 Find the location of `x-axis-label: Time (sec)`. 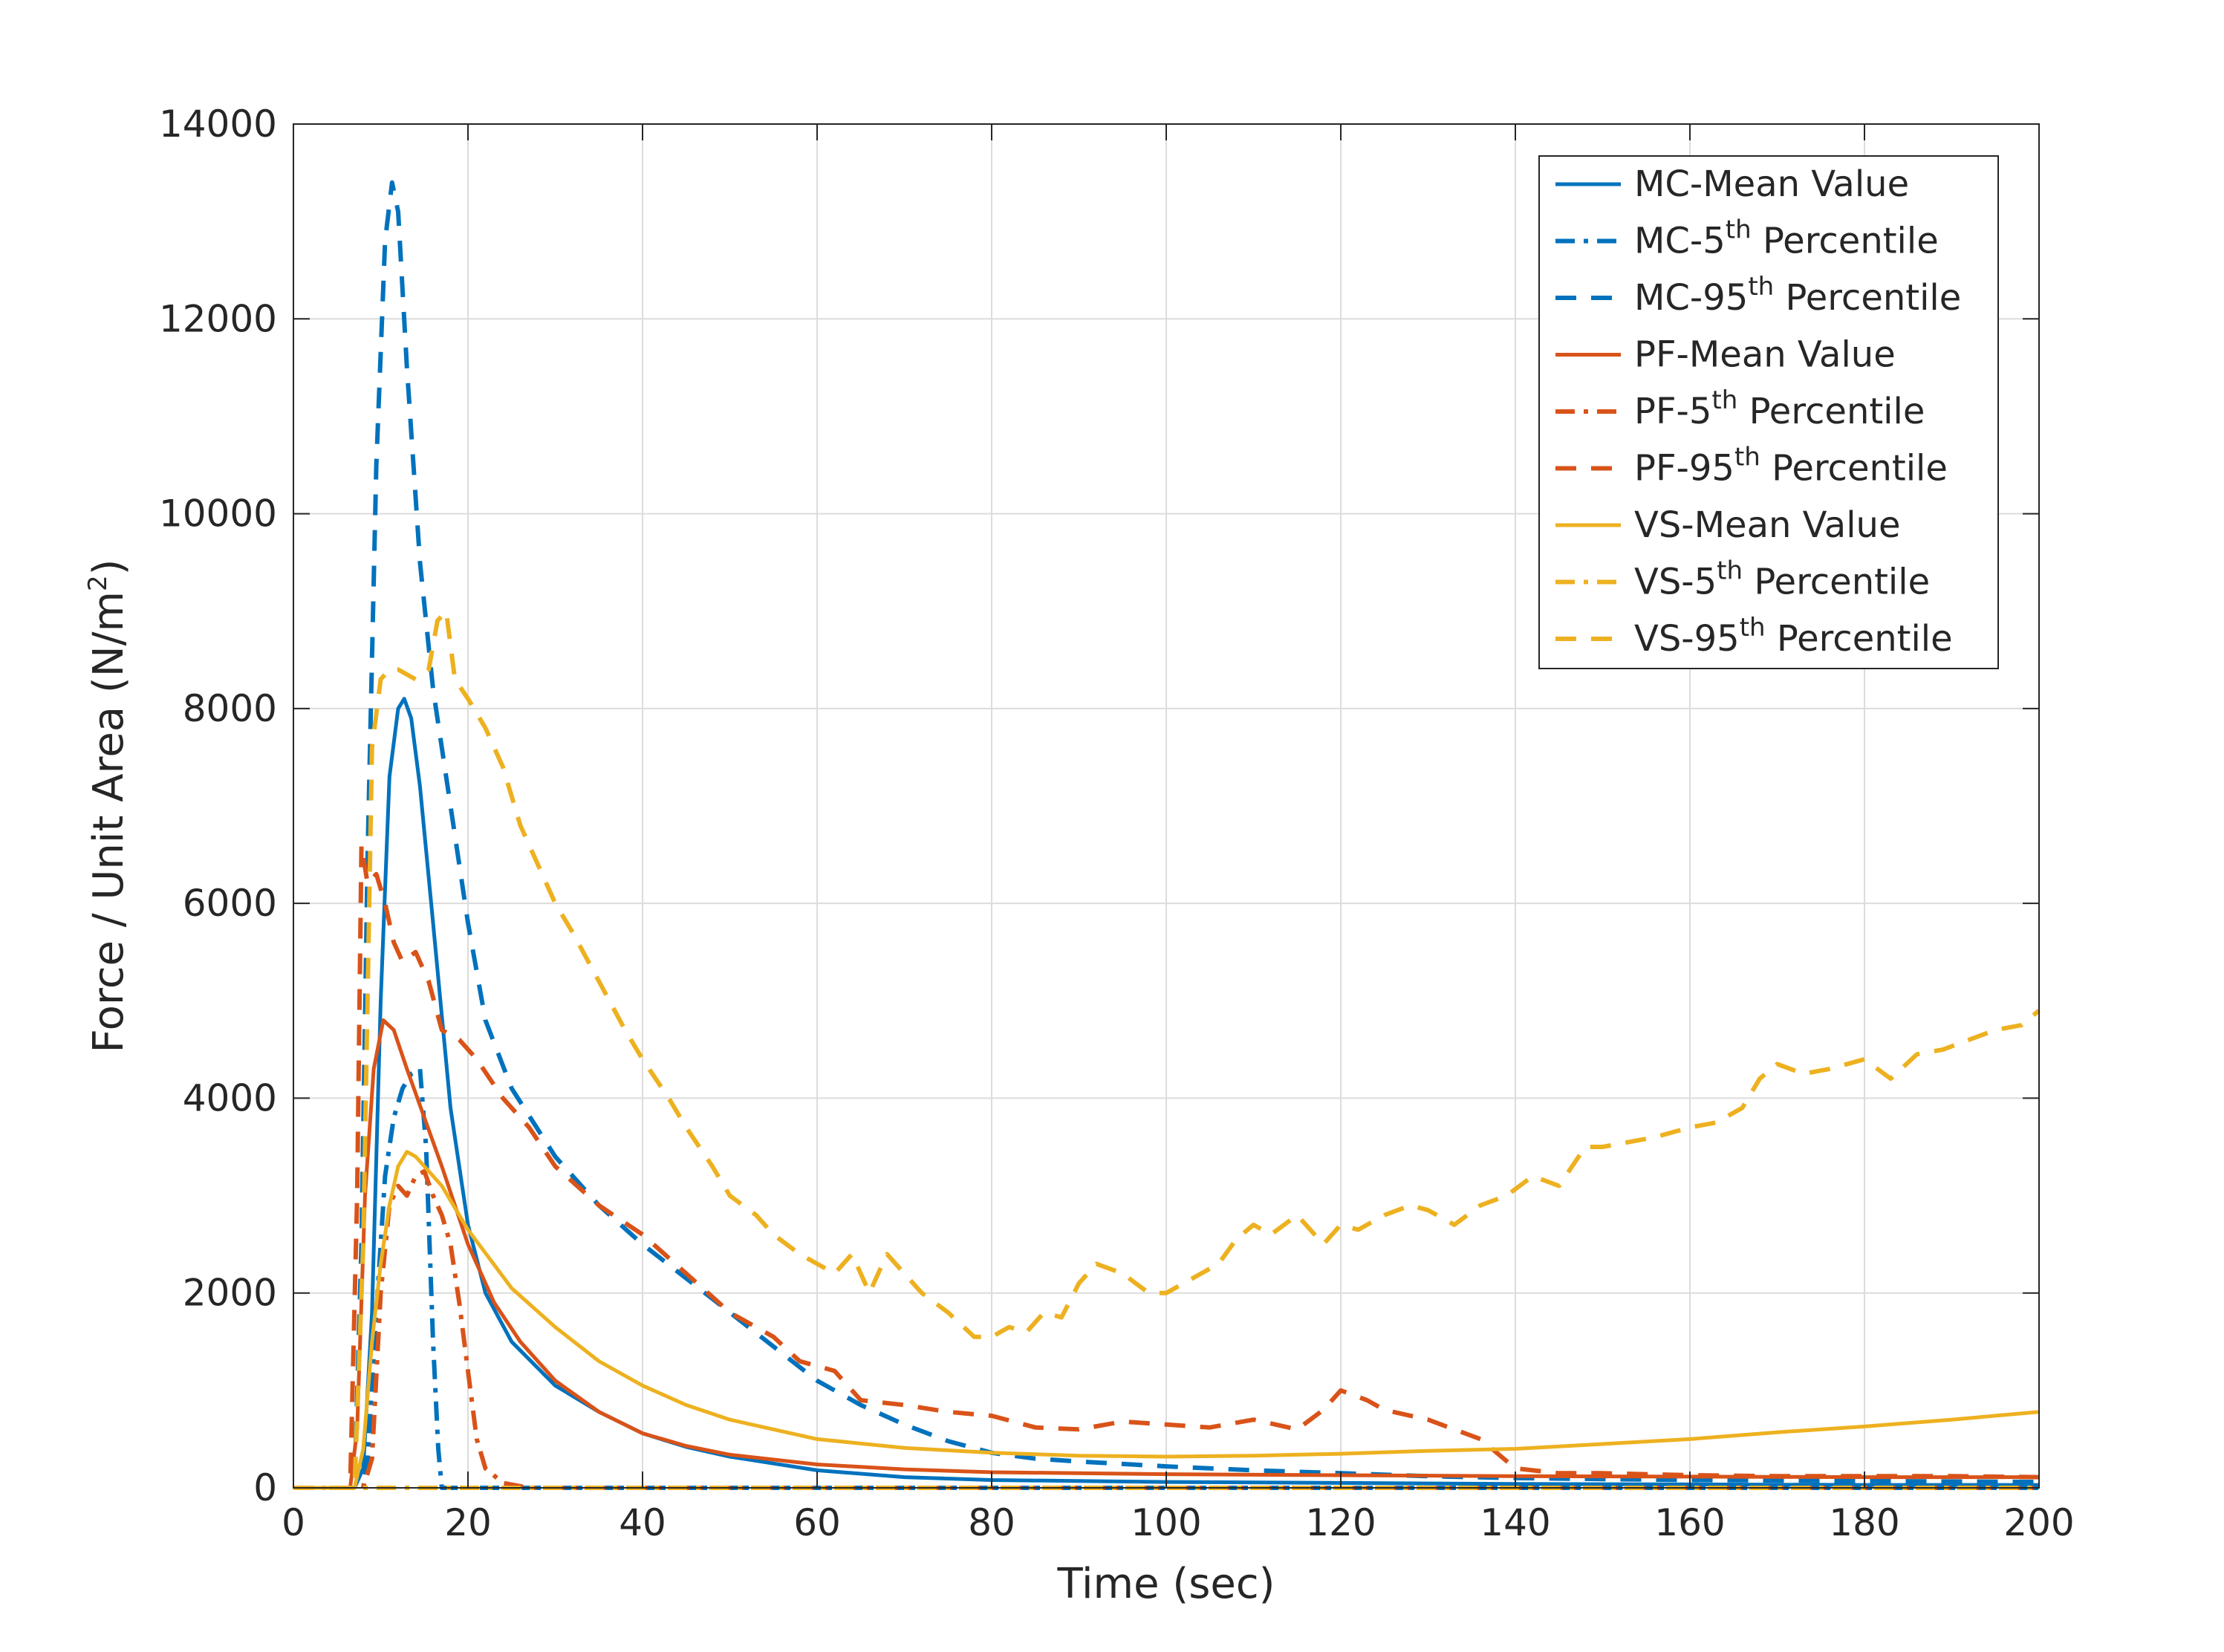

x-axis-label: Time (sec) is located at coordinates (1166, 1584).